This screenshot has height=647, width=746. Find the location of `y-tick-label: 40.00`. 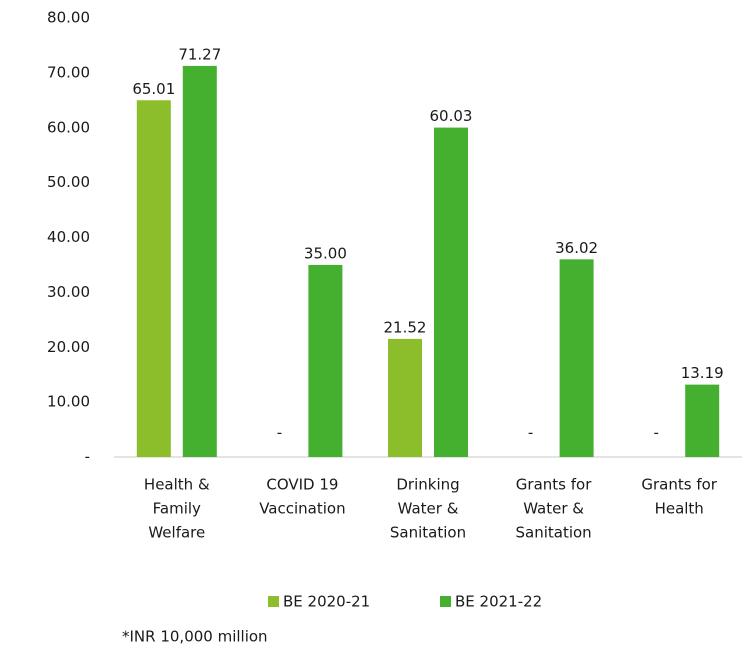

y-tick-label: 40.00 is located at coordinates (68, 237).